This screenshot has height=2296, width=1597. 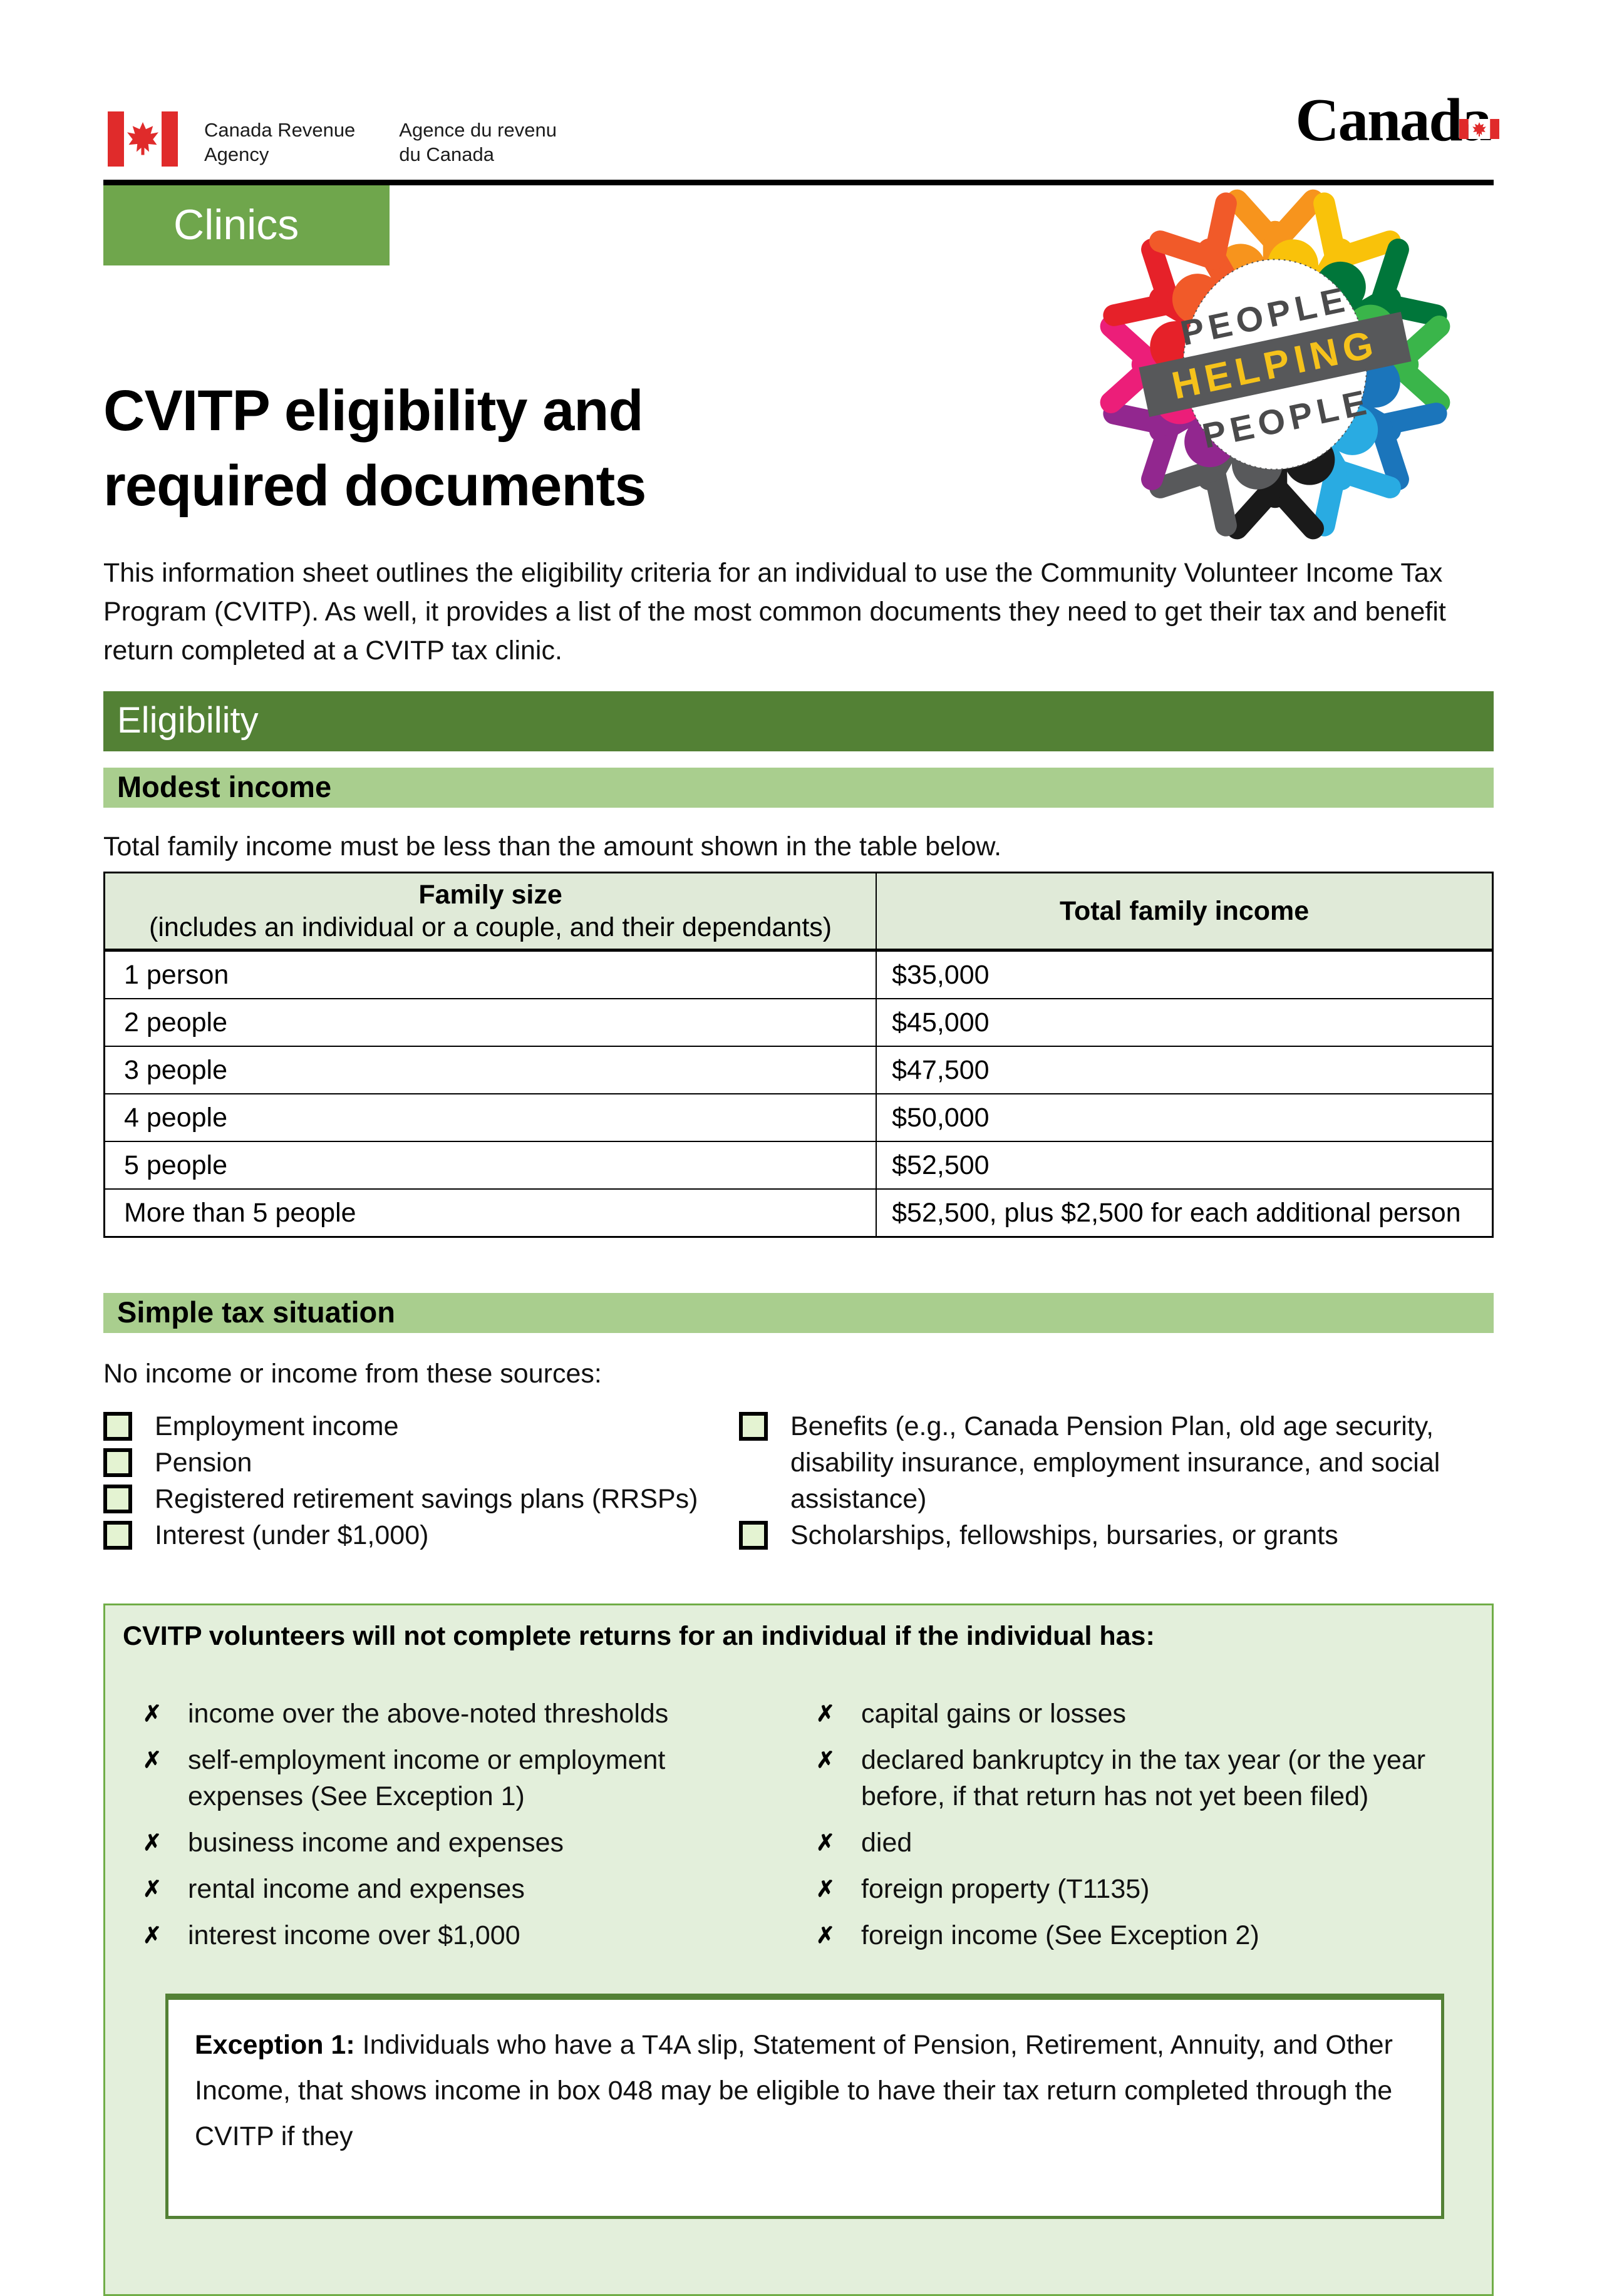 I want to click on section-heading-eligibility: Eligibility, so click(x=798, y=721).